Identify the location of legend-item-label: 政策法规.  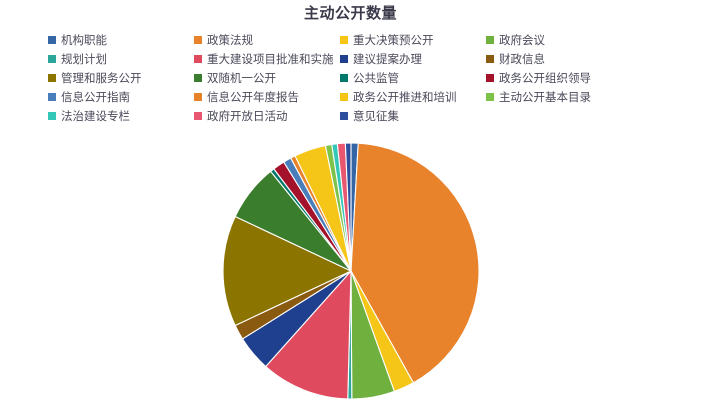
(230, 39).